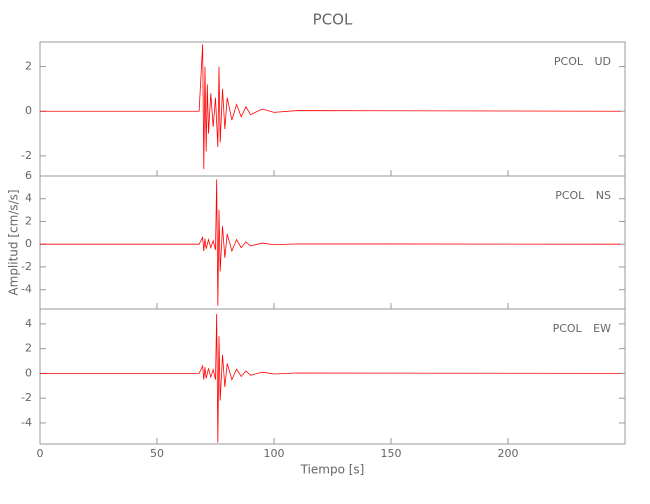 The image size is (650, 504). What do you see at coordinates (332, 470) in the screenshot?
I see `x-axis-label: Tiempo [s]` at bounding box center [332, 470].